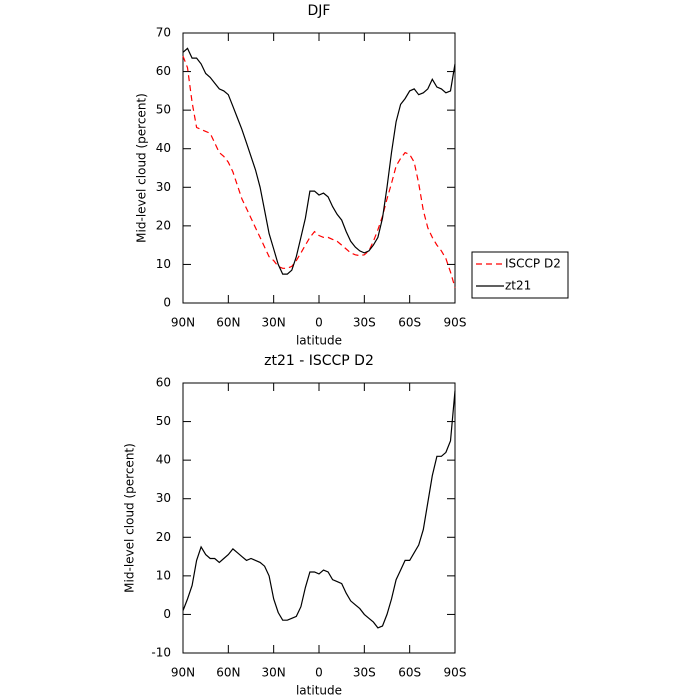 The height and width of the screenshot is (700, 700). Describe the element at coordinates (319, 11) in the screenshot. I see `chart-title: DJF` at that location.